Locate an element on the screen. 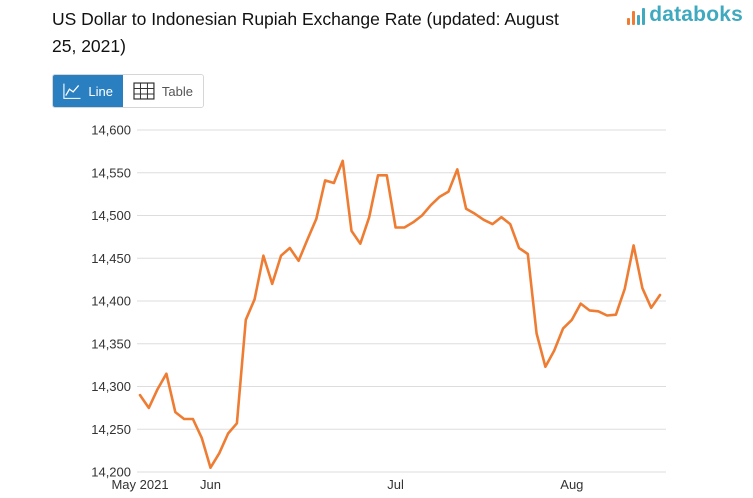 The width and height of the screenshot is (753, 498). line-view-button: Line is located at coordinates (88, 91).